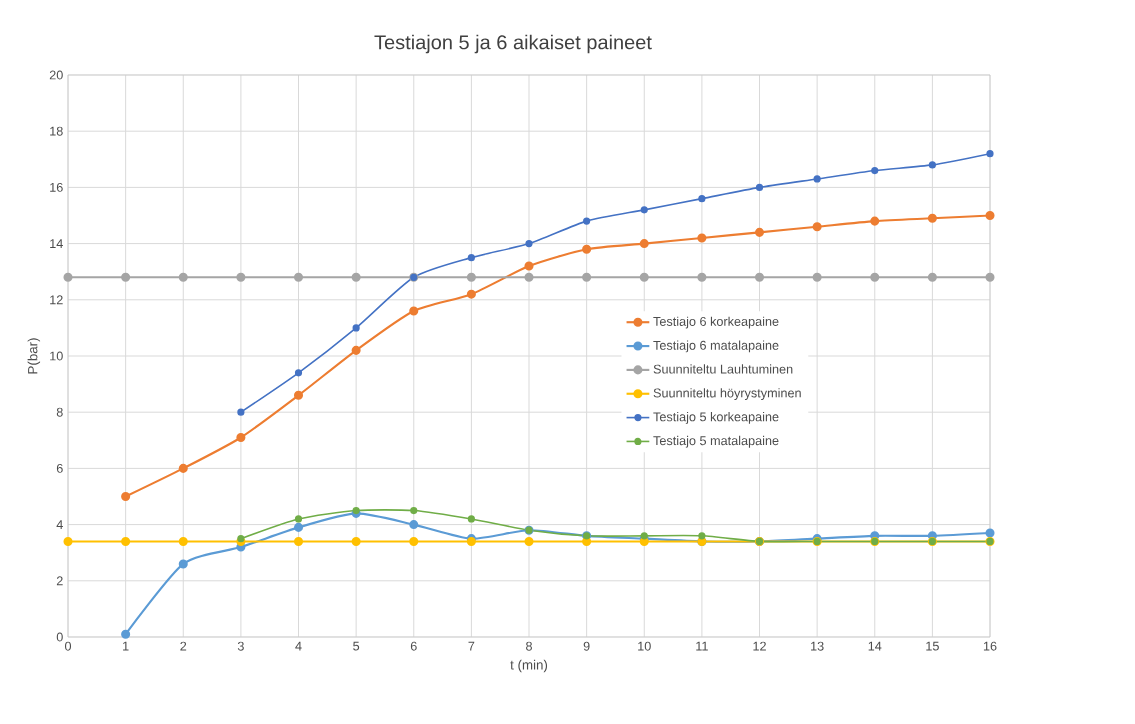 This screenshot has height=724, width=1135. Describe the element at coordinates (586, 646) in the screenshot. I see `x-tick-label: 9` at that location.